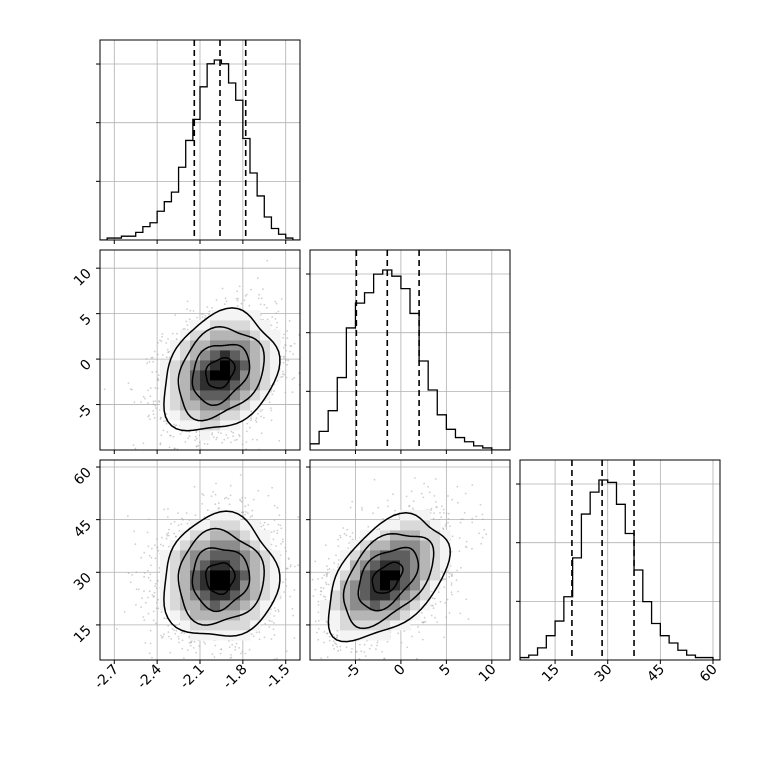 The height and width of the screenshot is (760, 760). I want to click on histogram-step-line, so click(410, 359).